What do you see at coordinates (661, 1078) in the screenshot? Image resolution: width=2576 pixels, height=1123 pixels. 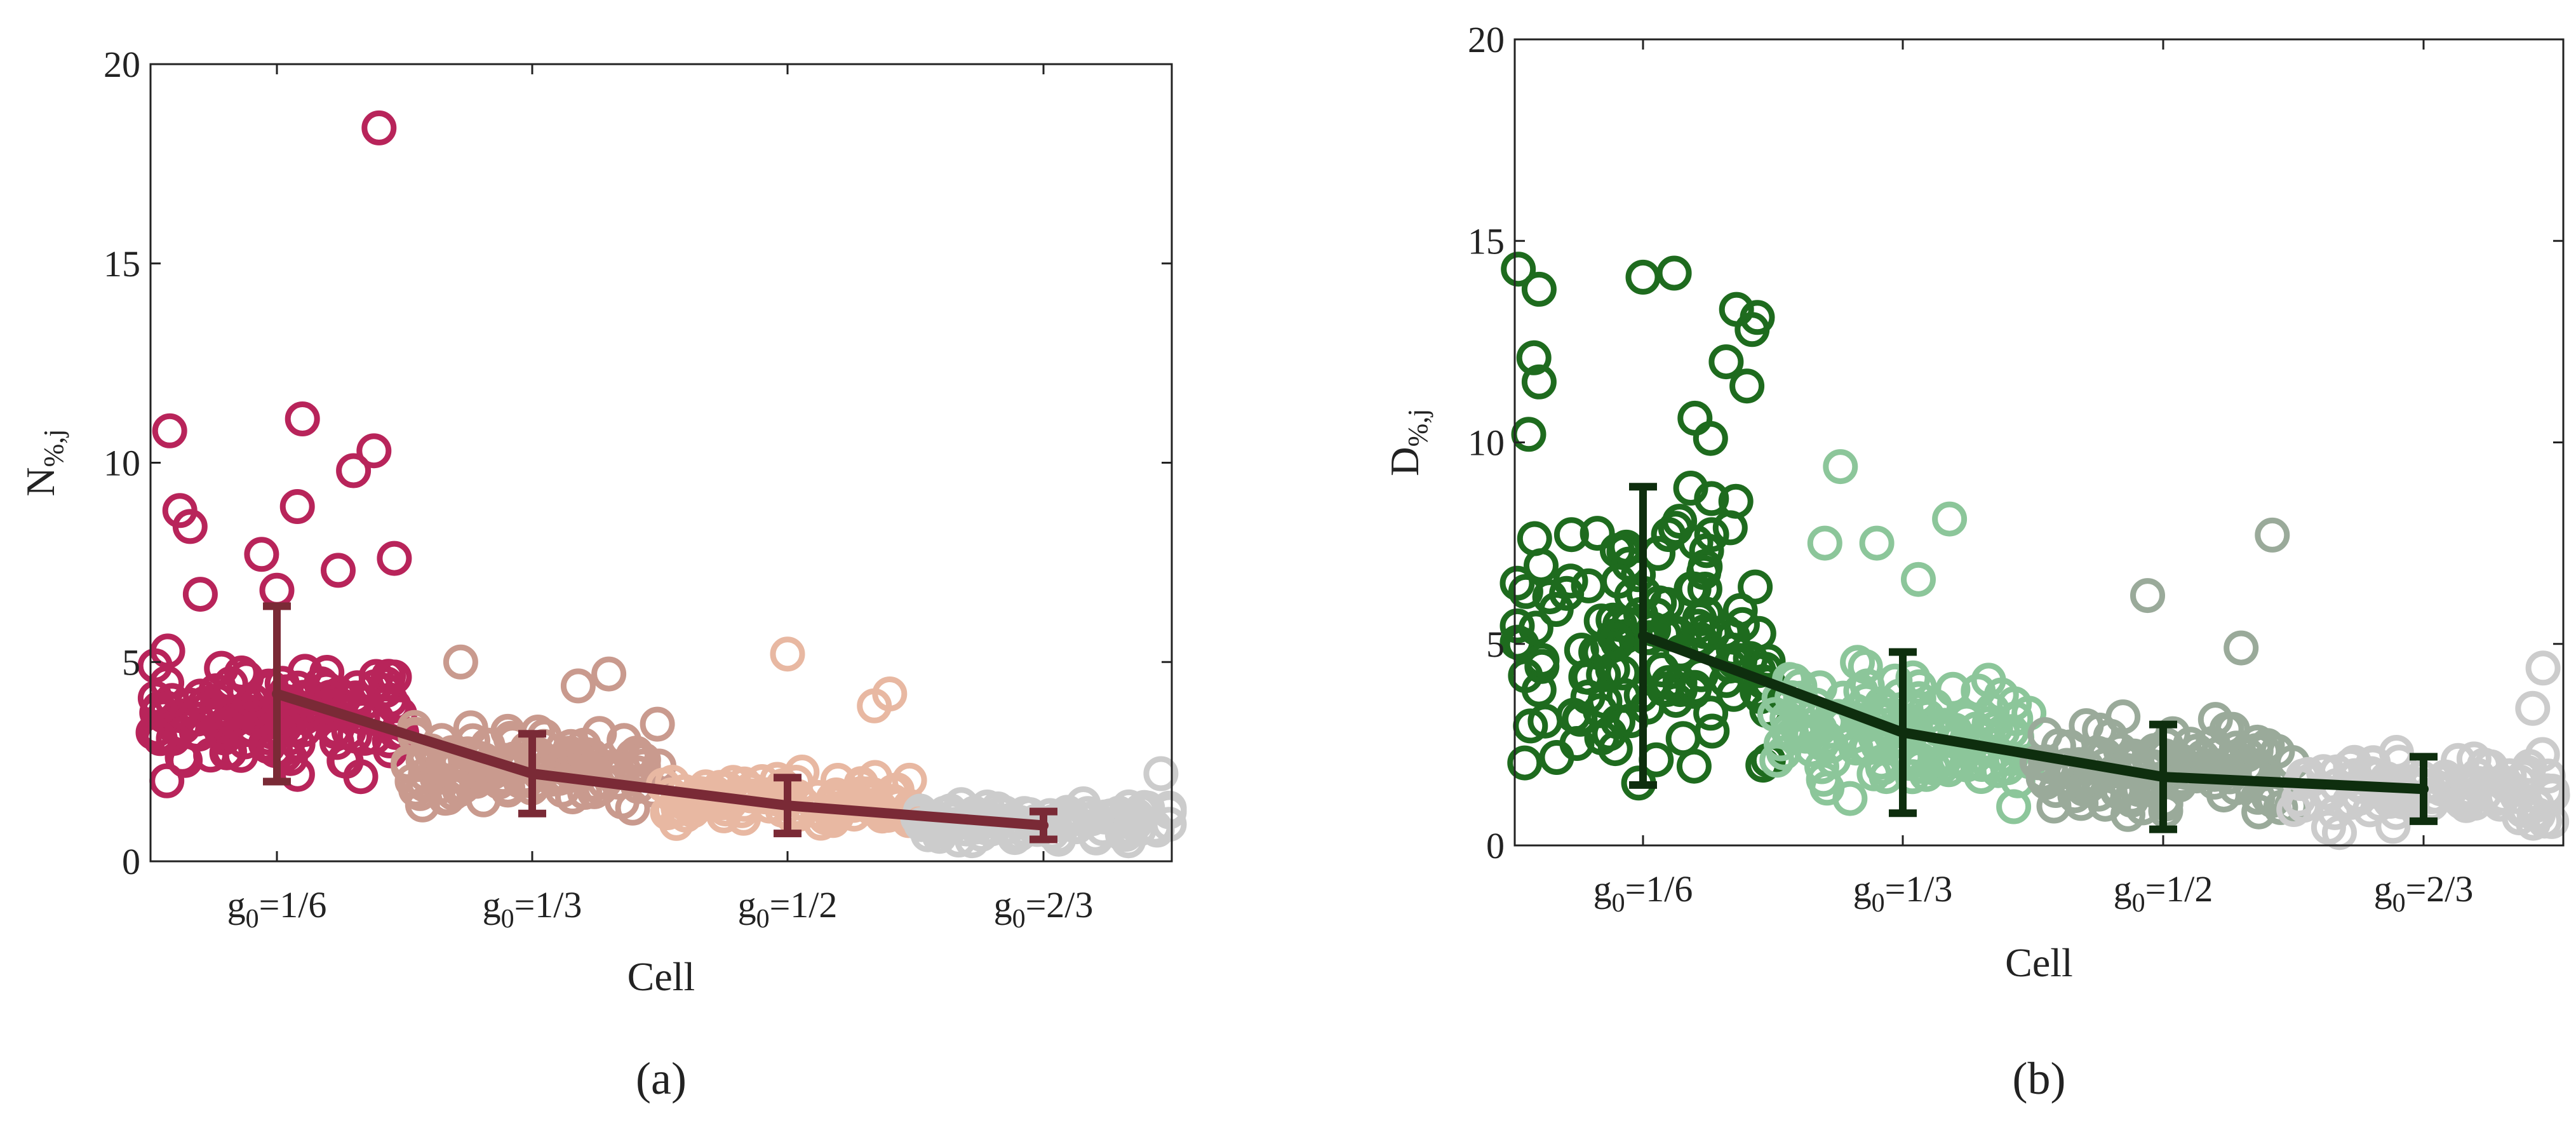 I see `panel-a-label: (a)` at bounding box center [661, 1078].